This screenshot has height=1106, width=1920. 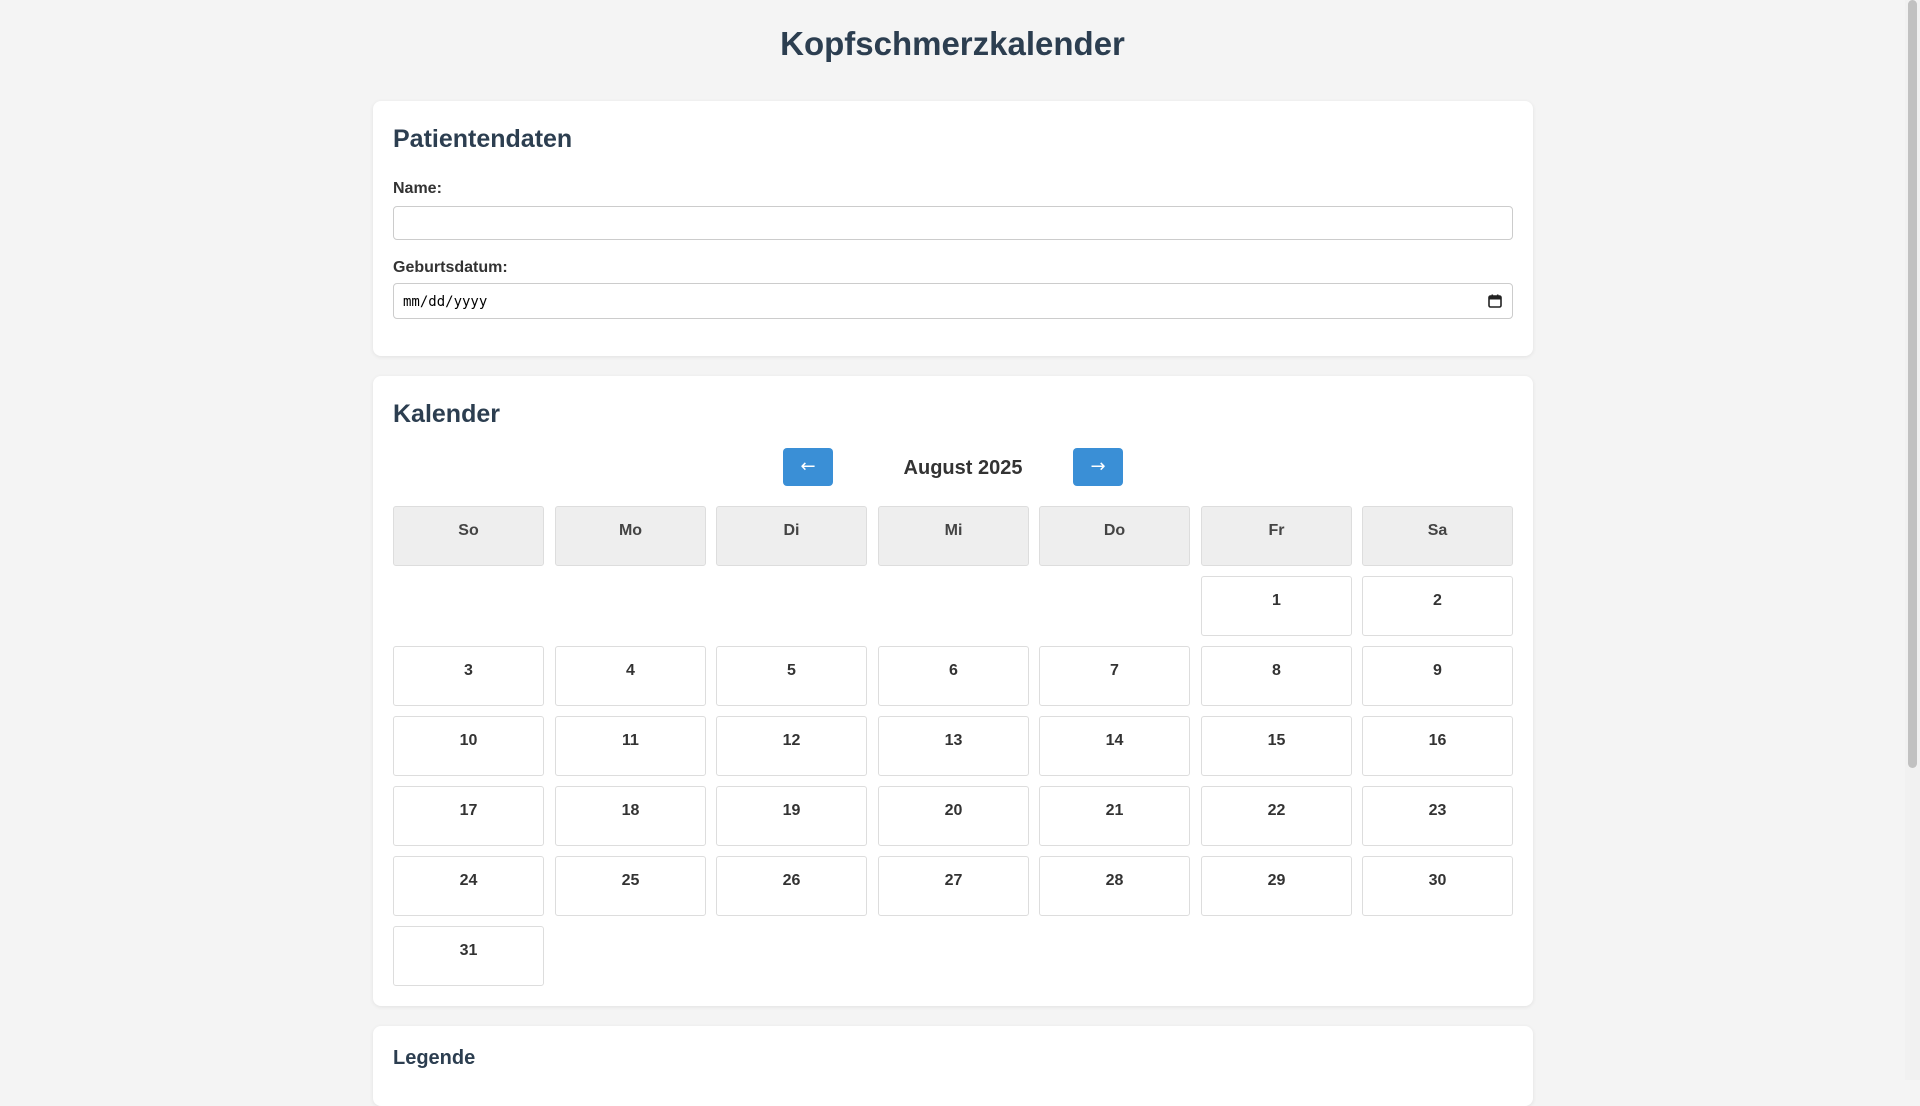 I want to click on day-cell-23: 23, so click(x=1437, y=816).